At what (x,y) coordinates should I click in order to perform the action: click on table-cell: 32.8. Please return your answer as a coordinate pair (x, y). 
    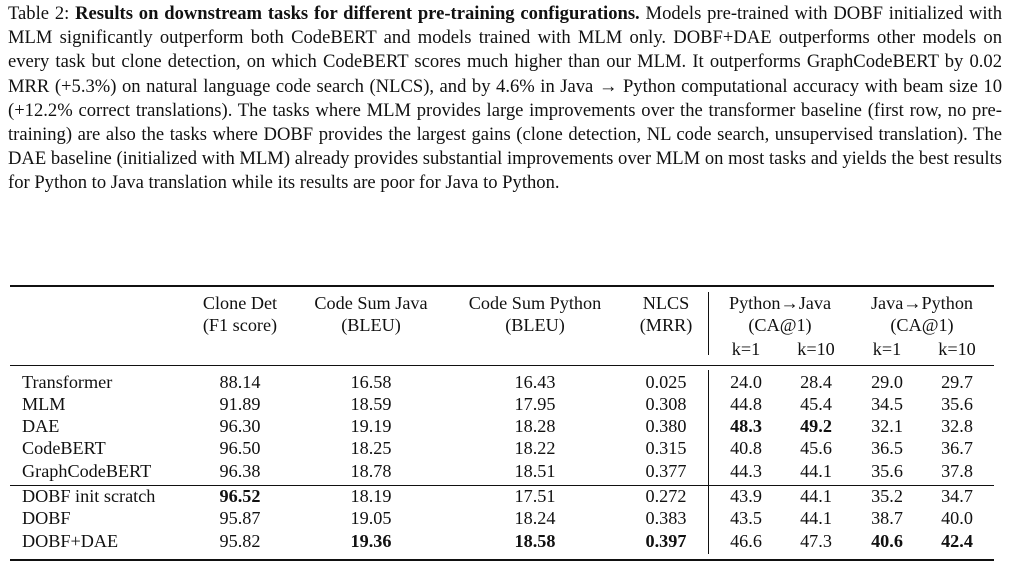
    Looking at the image, I should click on (957, 426).